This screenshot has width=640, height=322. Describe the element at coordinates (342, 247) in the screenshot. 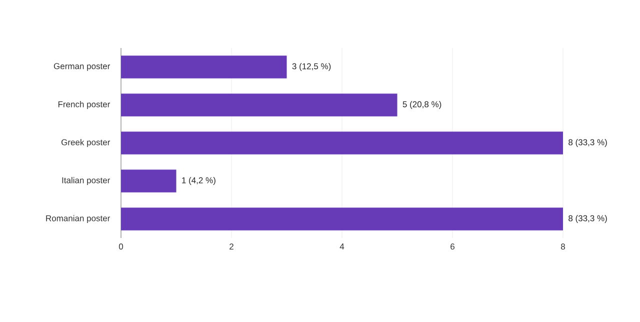

I see `x-tick-label: 4` at that location.